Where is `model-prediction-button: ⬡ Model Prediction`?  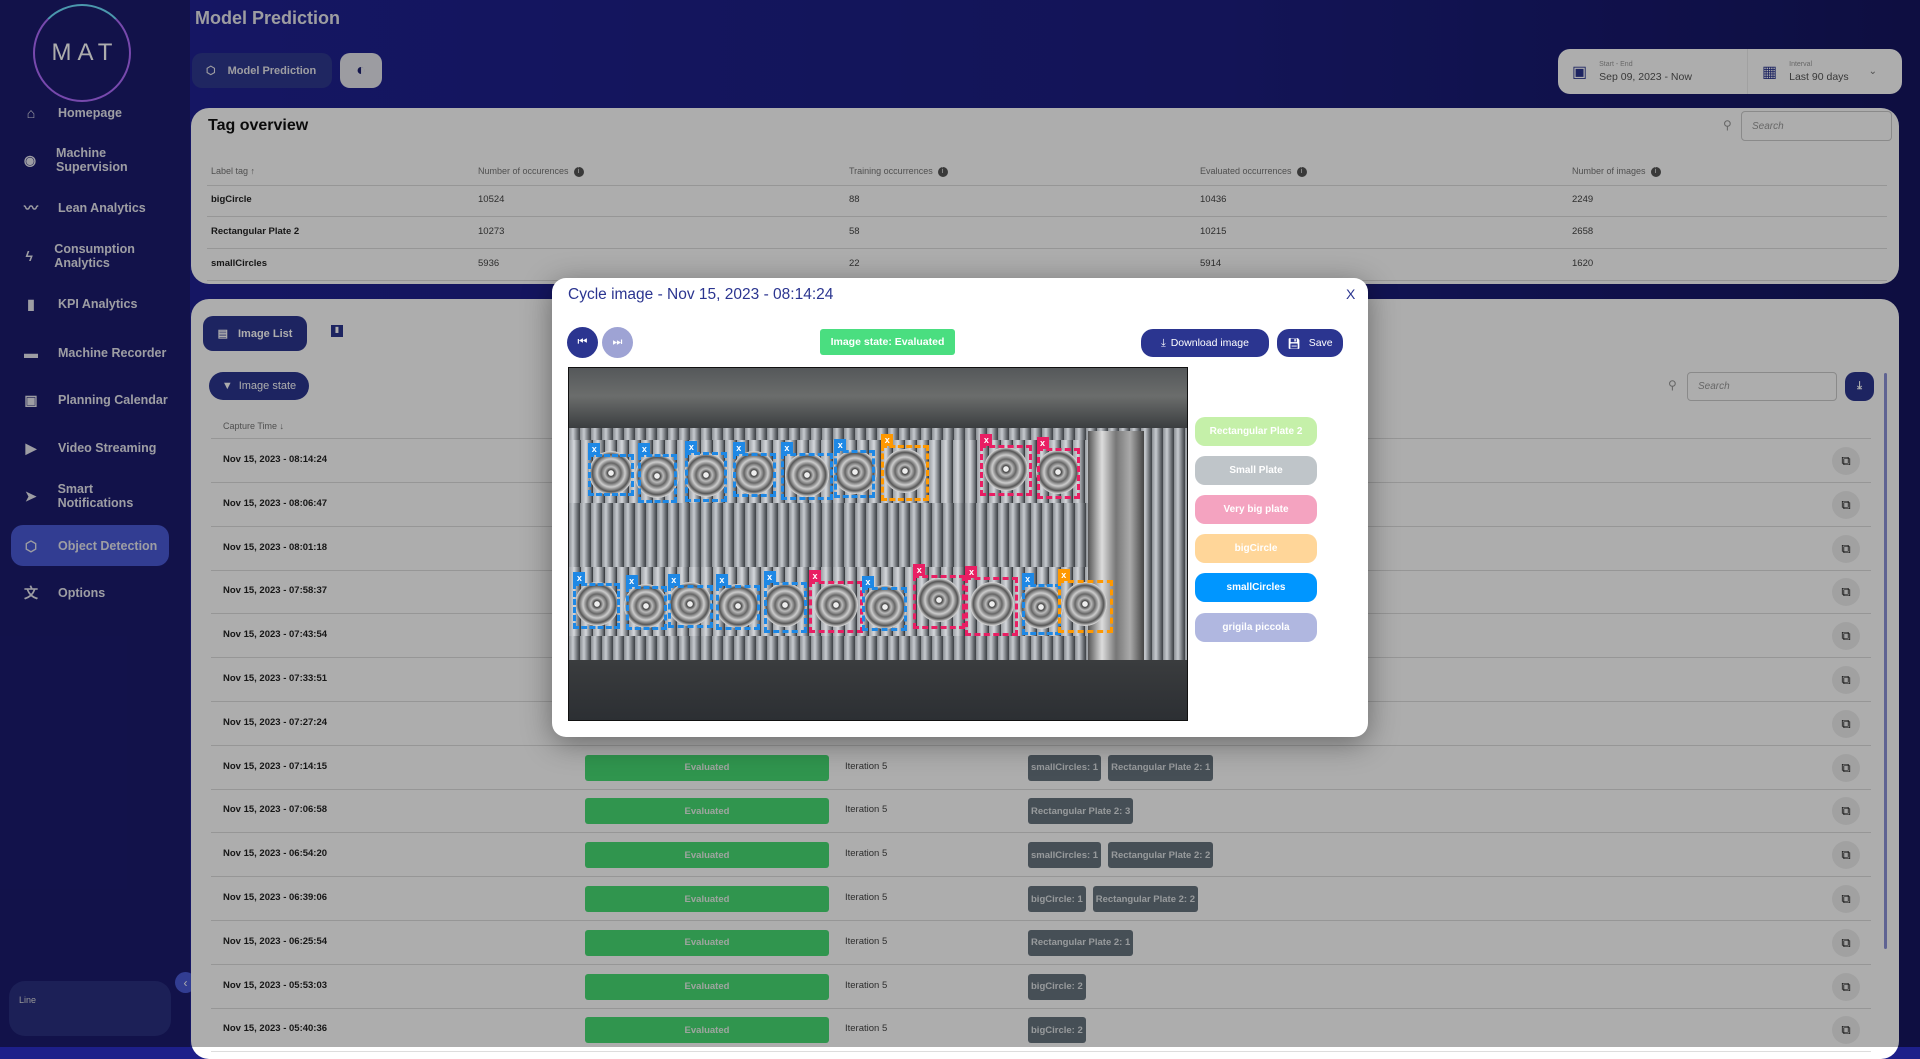 model-prediction-button: ⬡ Model Prediction is located at coordinates (262, 70).